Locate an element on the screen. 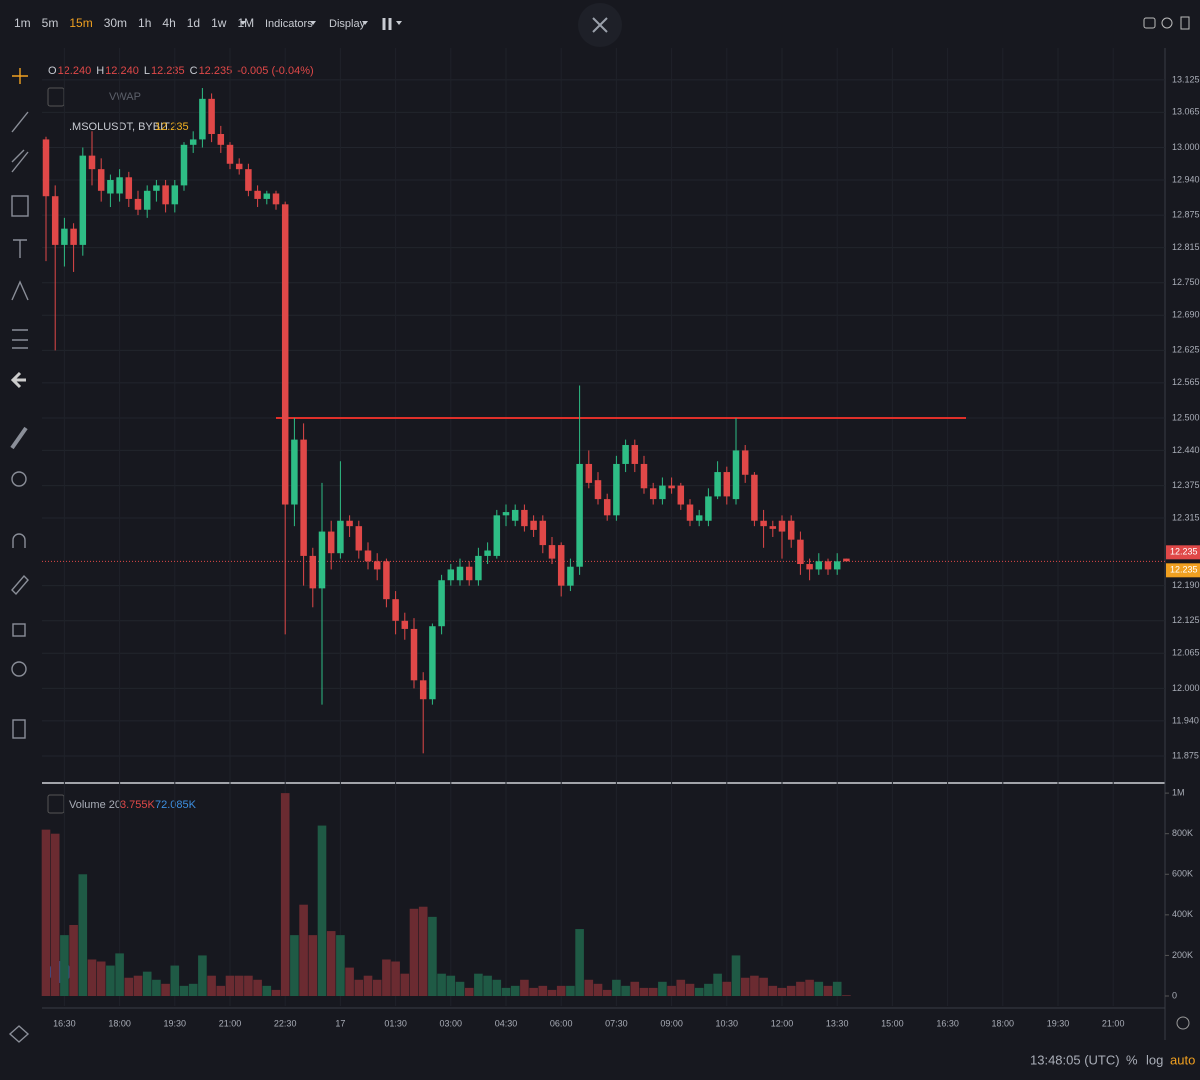 The width and height of the screenshot is (1200, 1080). interval-button: 1M is located at coordinates (245, 23).